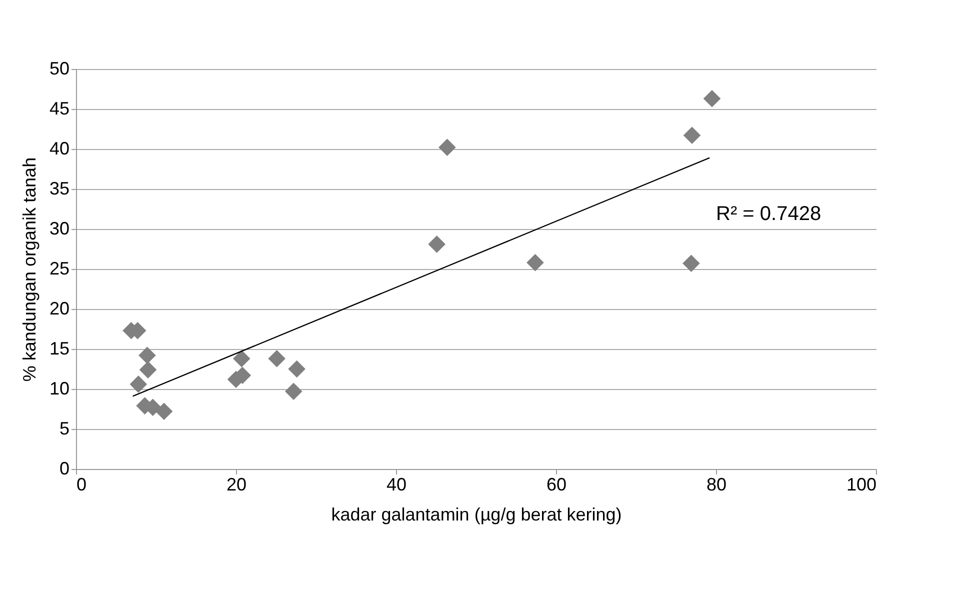  What do you see at coordinates (81, 484) in the screenshot?
I see `x-tick-label: 0` at bounding box center [81, 484].